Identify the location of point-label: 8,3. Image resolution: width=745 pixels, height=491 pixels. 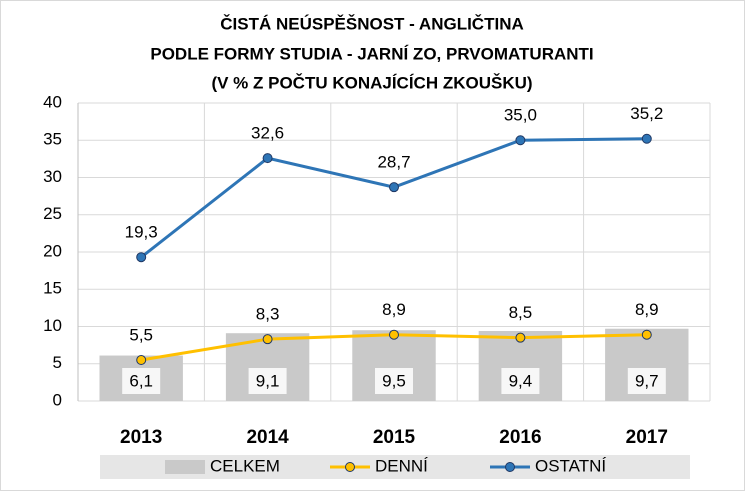
(268, 314).